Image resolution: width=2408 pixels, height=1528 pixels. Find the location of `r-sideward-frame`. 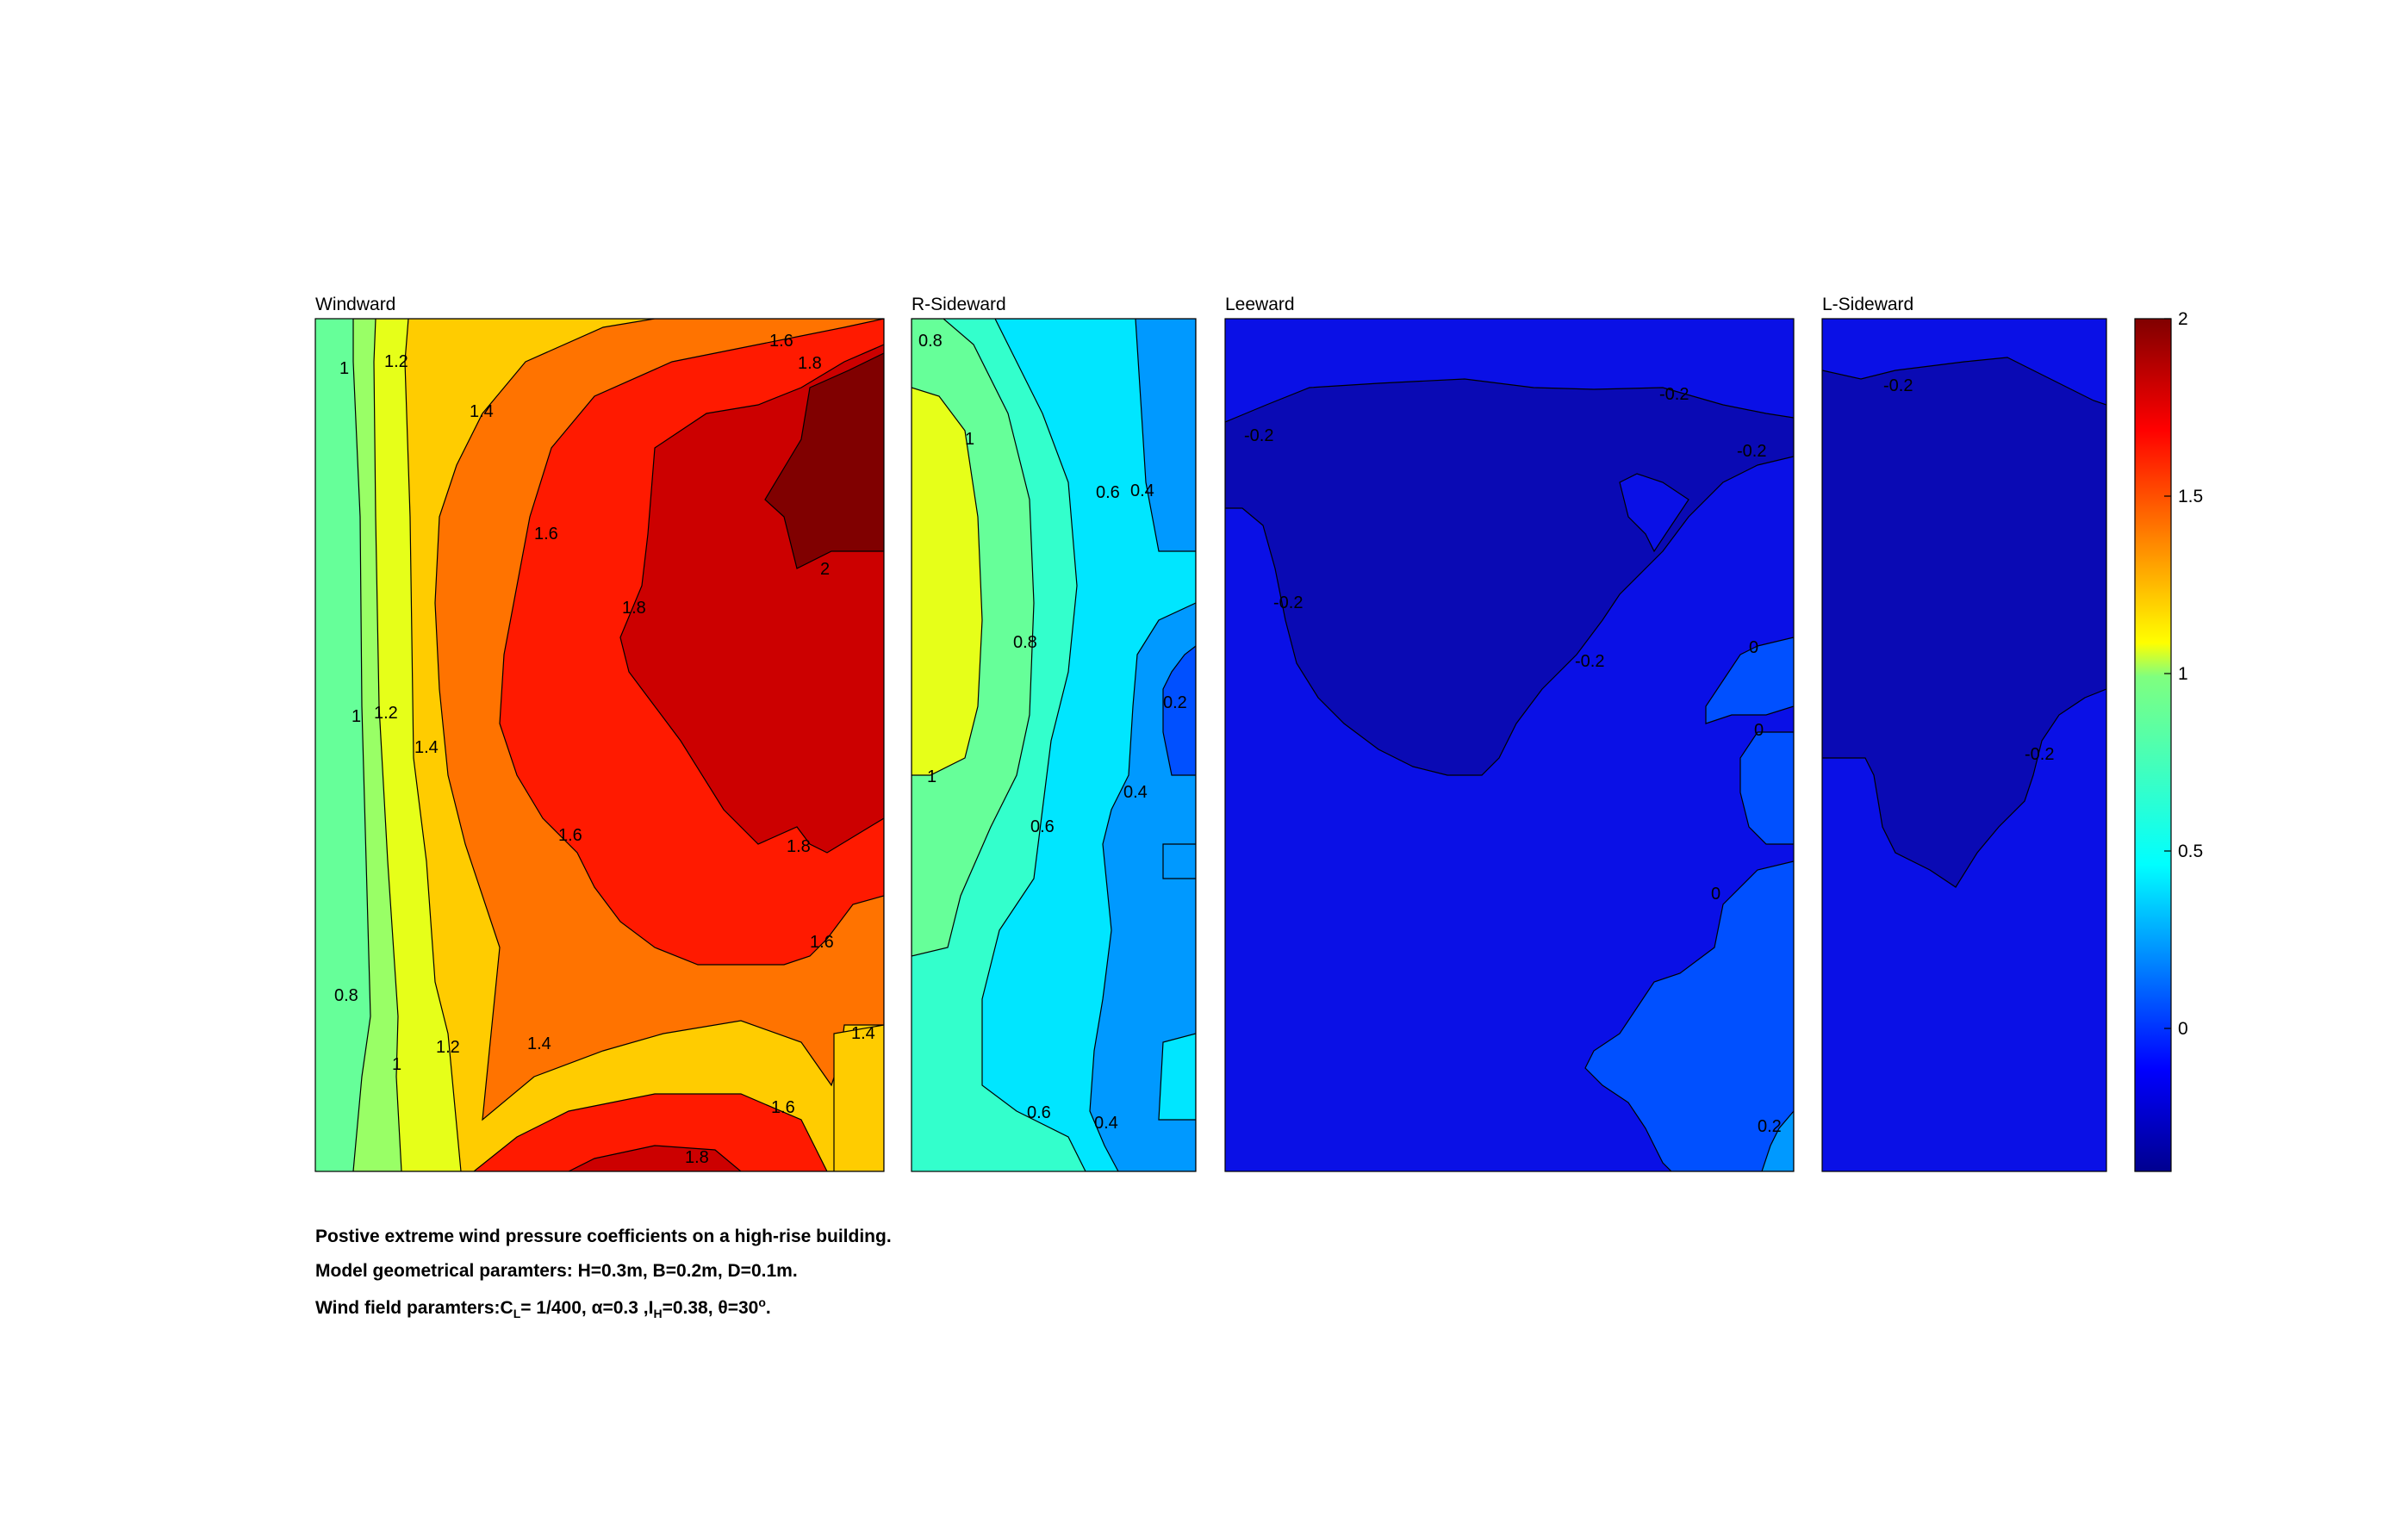

r-sideward-frame is located at coordinates (1054, 745).